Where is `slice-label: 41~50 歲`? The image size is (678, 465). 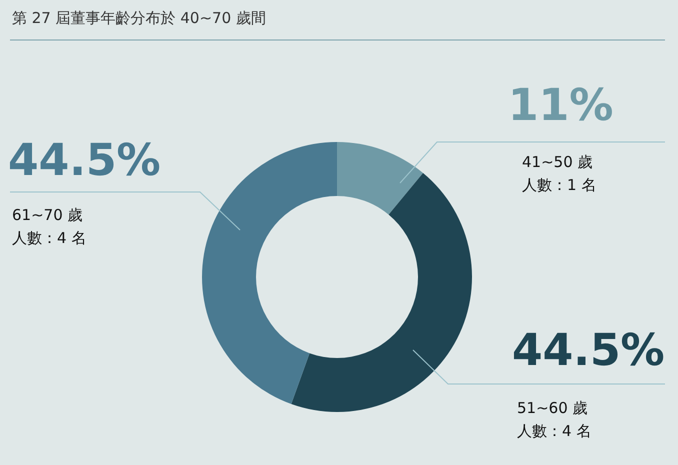 slice-label: 41~50 歲 is located at coordinates (557, 162).